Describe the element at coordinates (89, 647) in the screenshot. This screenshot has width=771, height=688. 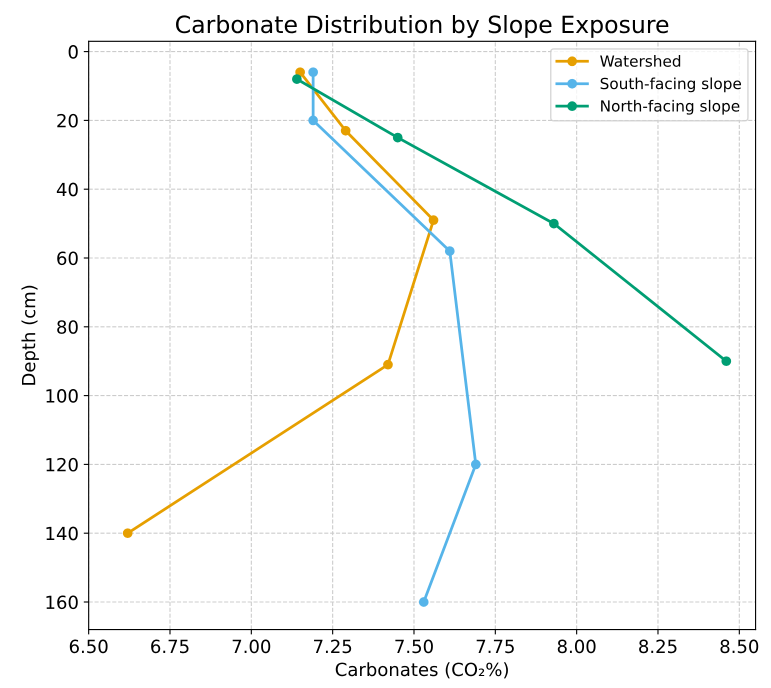
I see `x-tick-label: 6.50` at that location.